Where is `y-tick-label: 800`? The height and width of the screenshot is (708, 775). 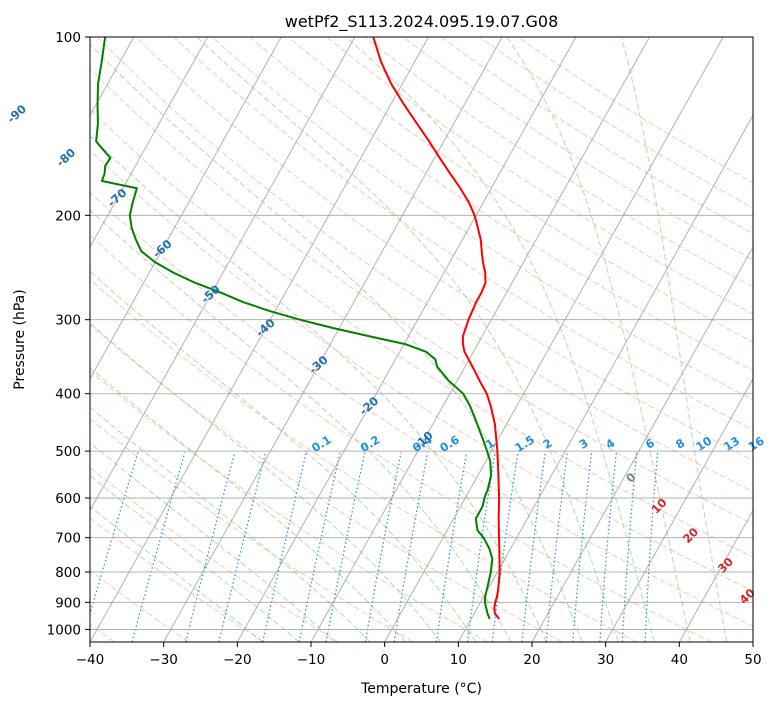 y-tick-label: 800 is located at coordinates (68, 573).